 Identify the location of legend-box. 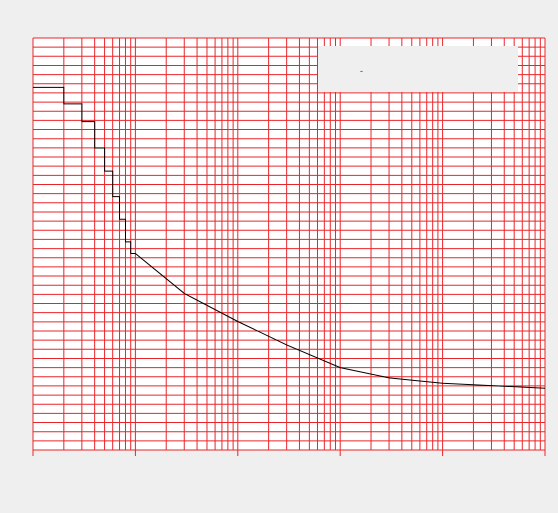
(418, 69).